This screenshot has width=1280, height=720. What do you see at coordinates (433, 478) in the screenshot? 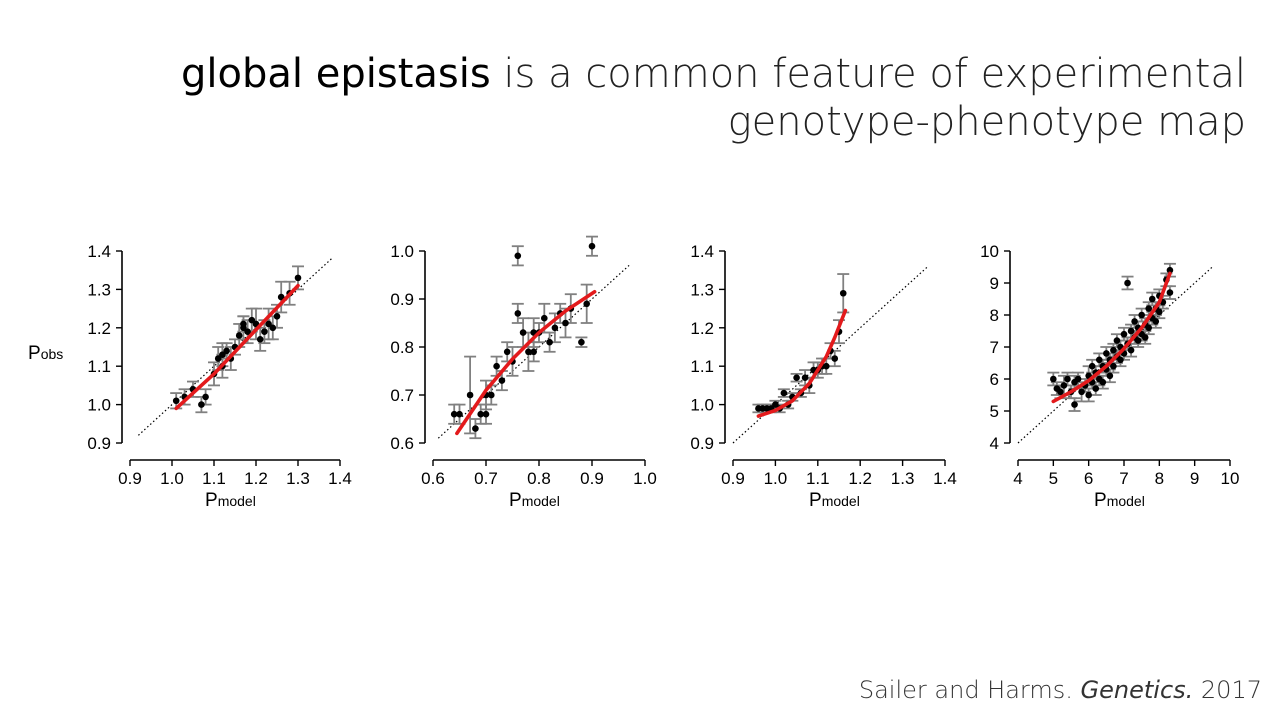
I see `x-tick-label: 0.6` at bounding box center [433, 478].